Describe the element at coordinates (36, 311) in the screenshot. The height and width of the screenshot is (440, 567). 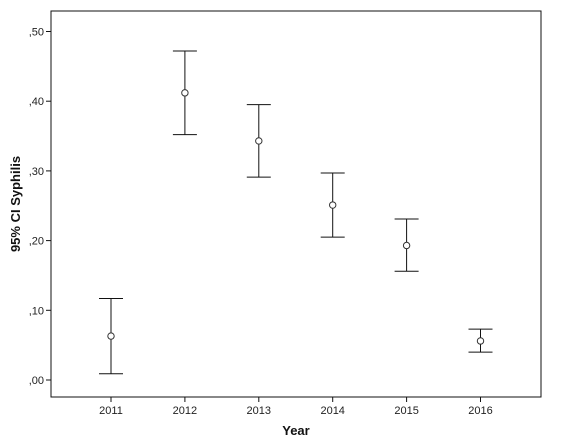
I see `y-tick-label: ,10` at that location.